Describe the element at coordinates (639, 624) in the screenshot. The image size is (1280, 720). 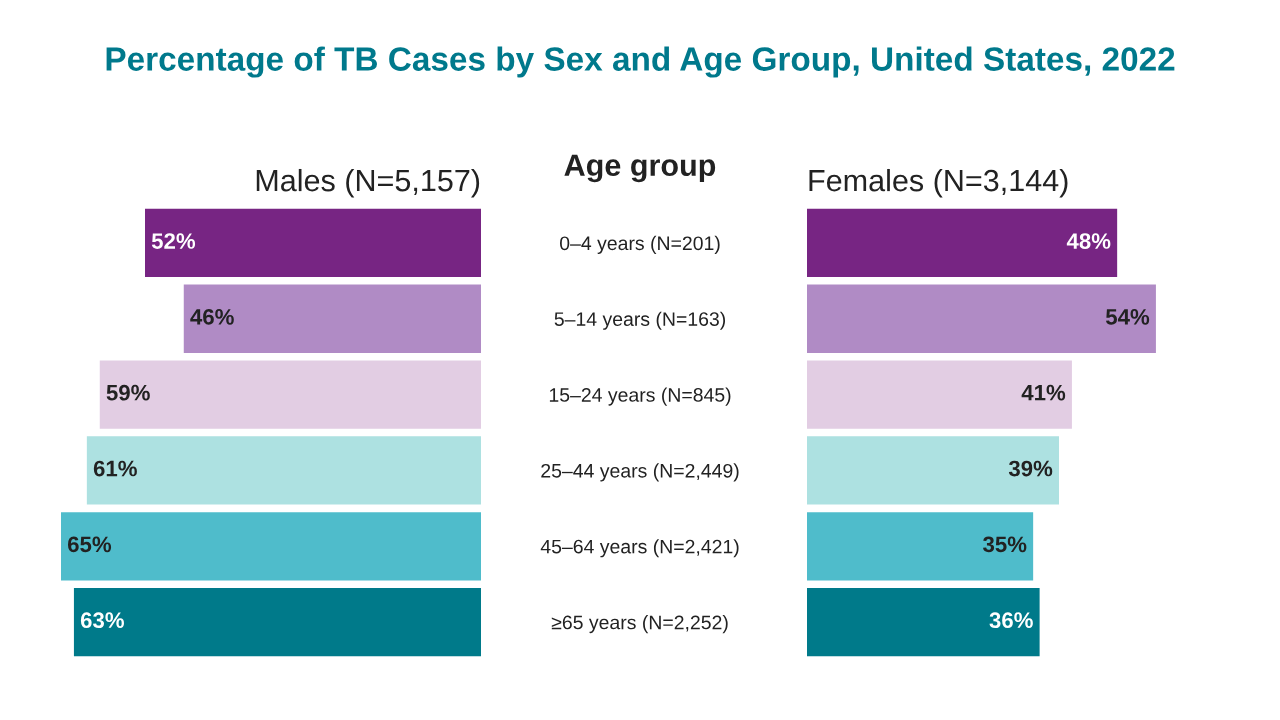
I see `y-tick-label: ≥65 years (N=2,252)` at that location.